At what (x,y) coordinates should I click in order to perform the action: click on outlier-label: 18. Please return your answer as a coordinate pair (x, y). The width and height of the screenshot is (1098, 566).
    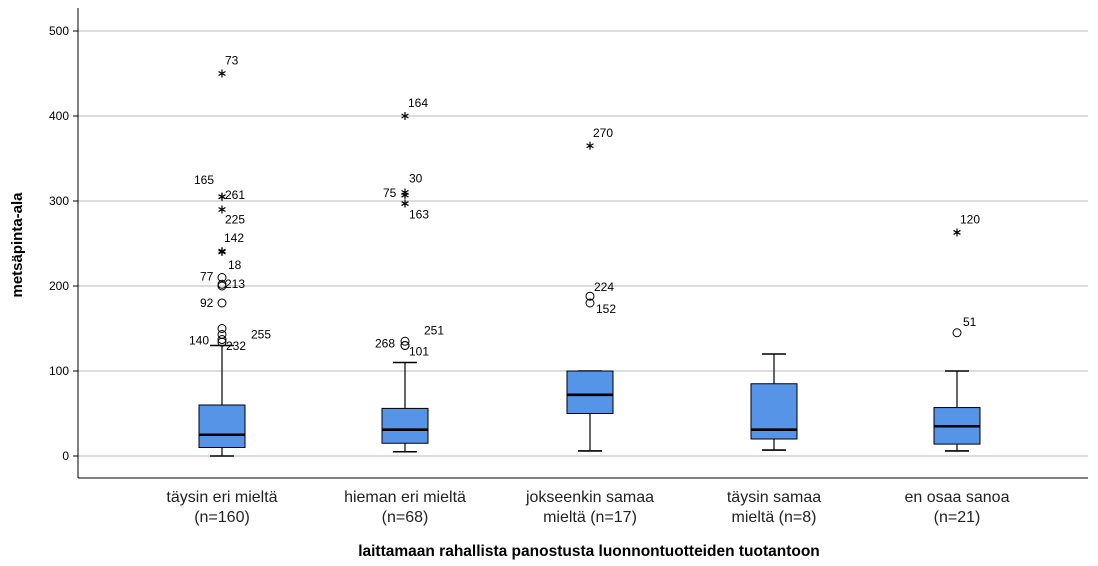
    Looking at the image, I should click on (235, 265).